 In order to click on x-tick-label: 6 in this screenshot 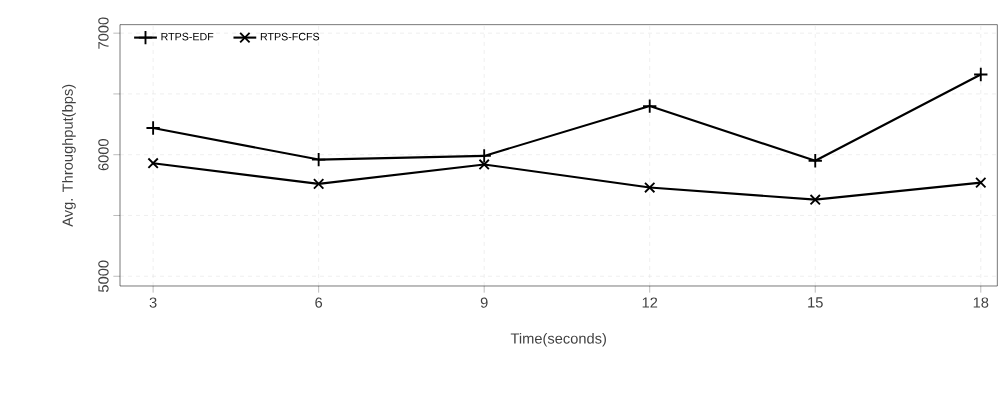, I will do `click(319, 302)`.